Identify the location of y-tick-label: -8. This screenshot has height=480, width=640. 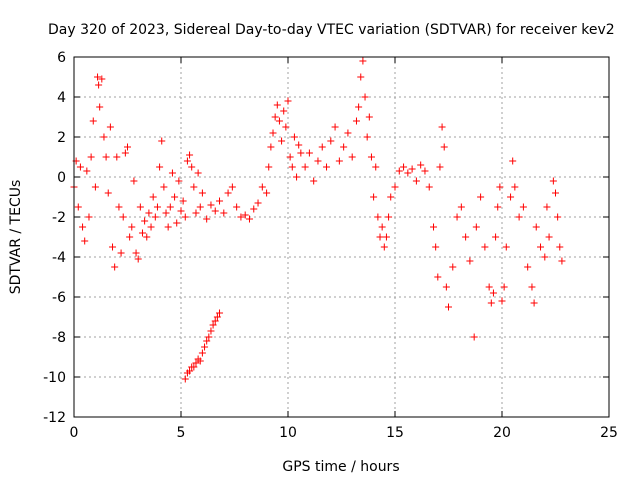
(59, 338).